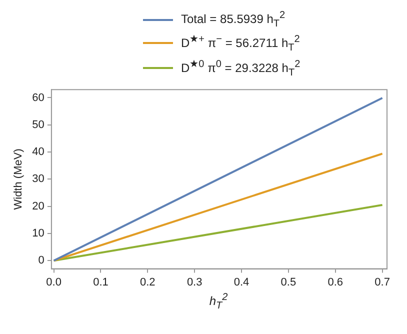 This screenshot has width=407, height=334. I want to click on y-axis-title: Width (MeV), so click(18, 179).